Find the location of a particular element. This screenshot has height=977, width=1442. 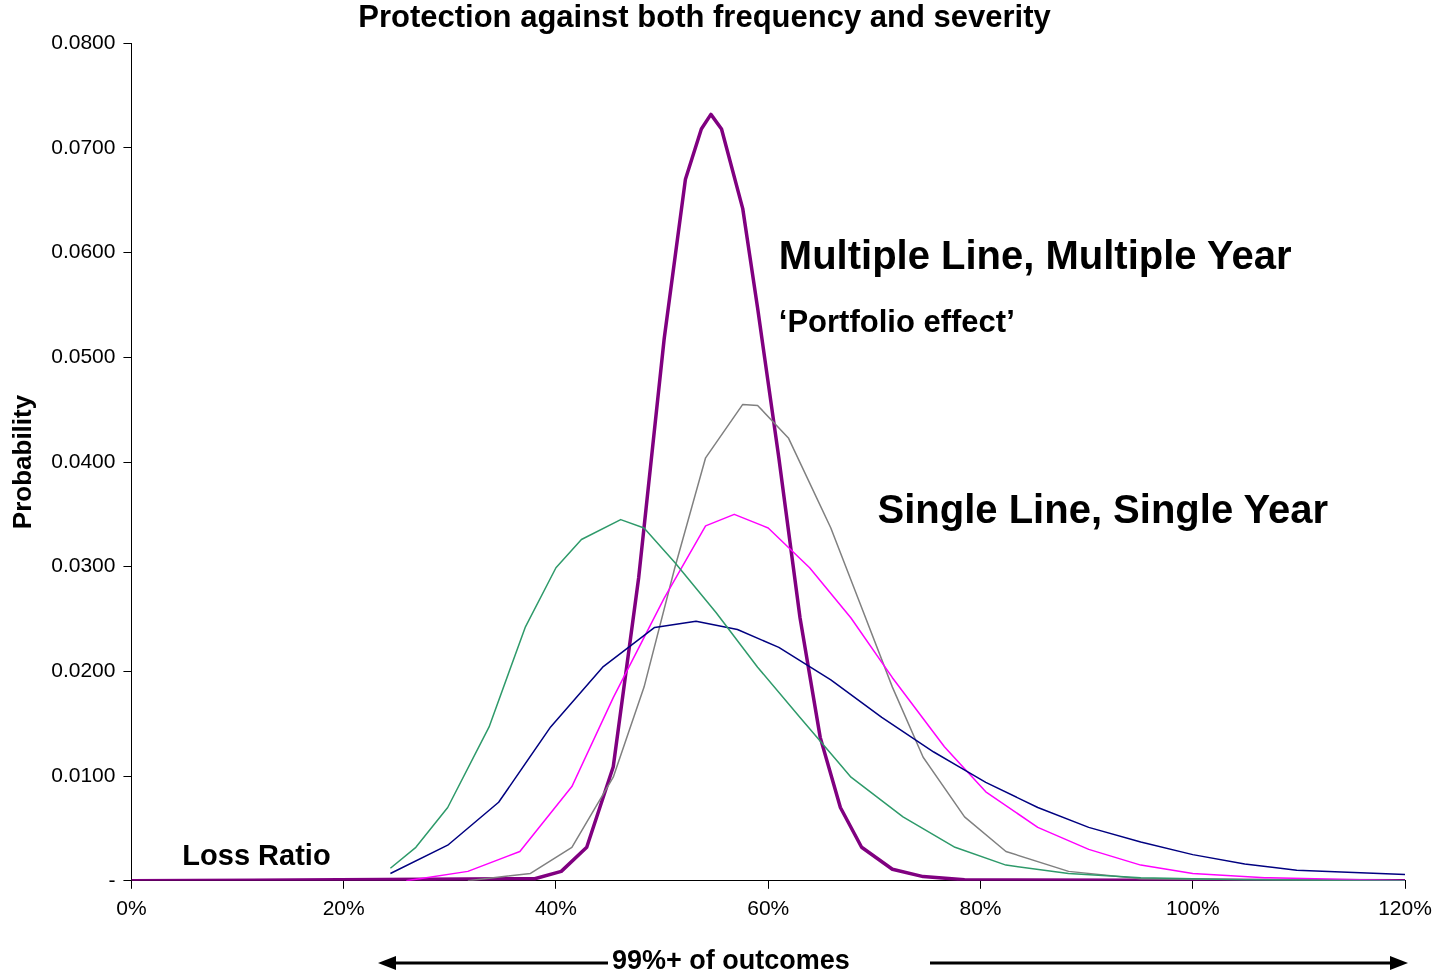

chart-title: Protection against both frequency and severity is located at coordinates (705, 17).